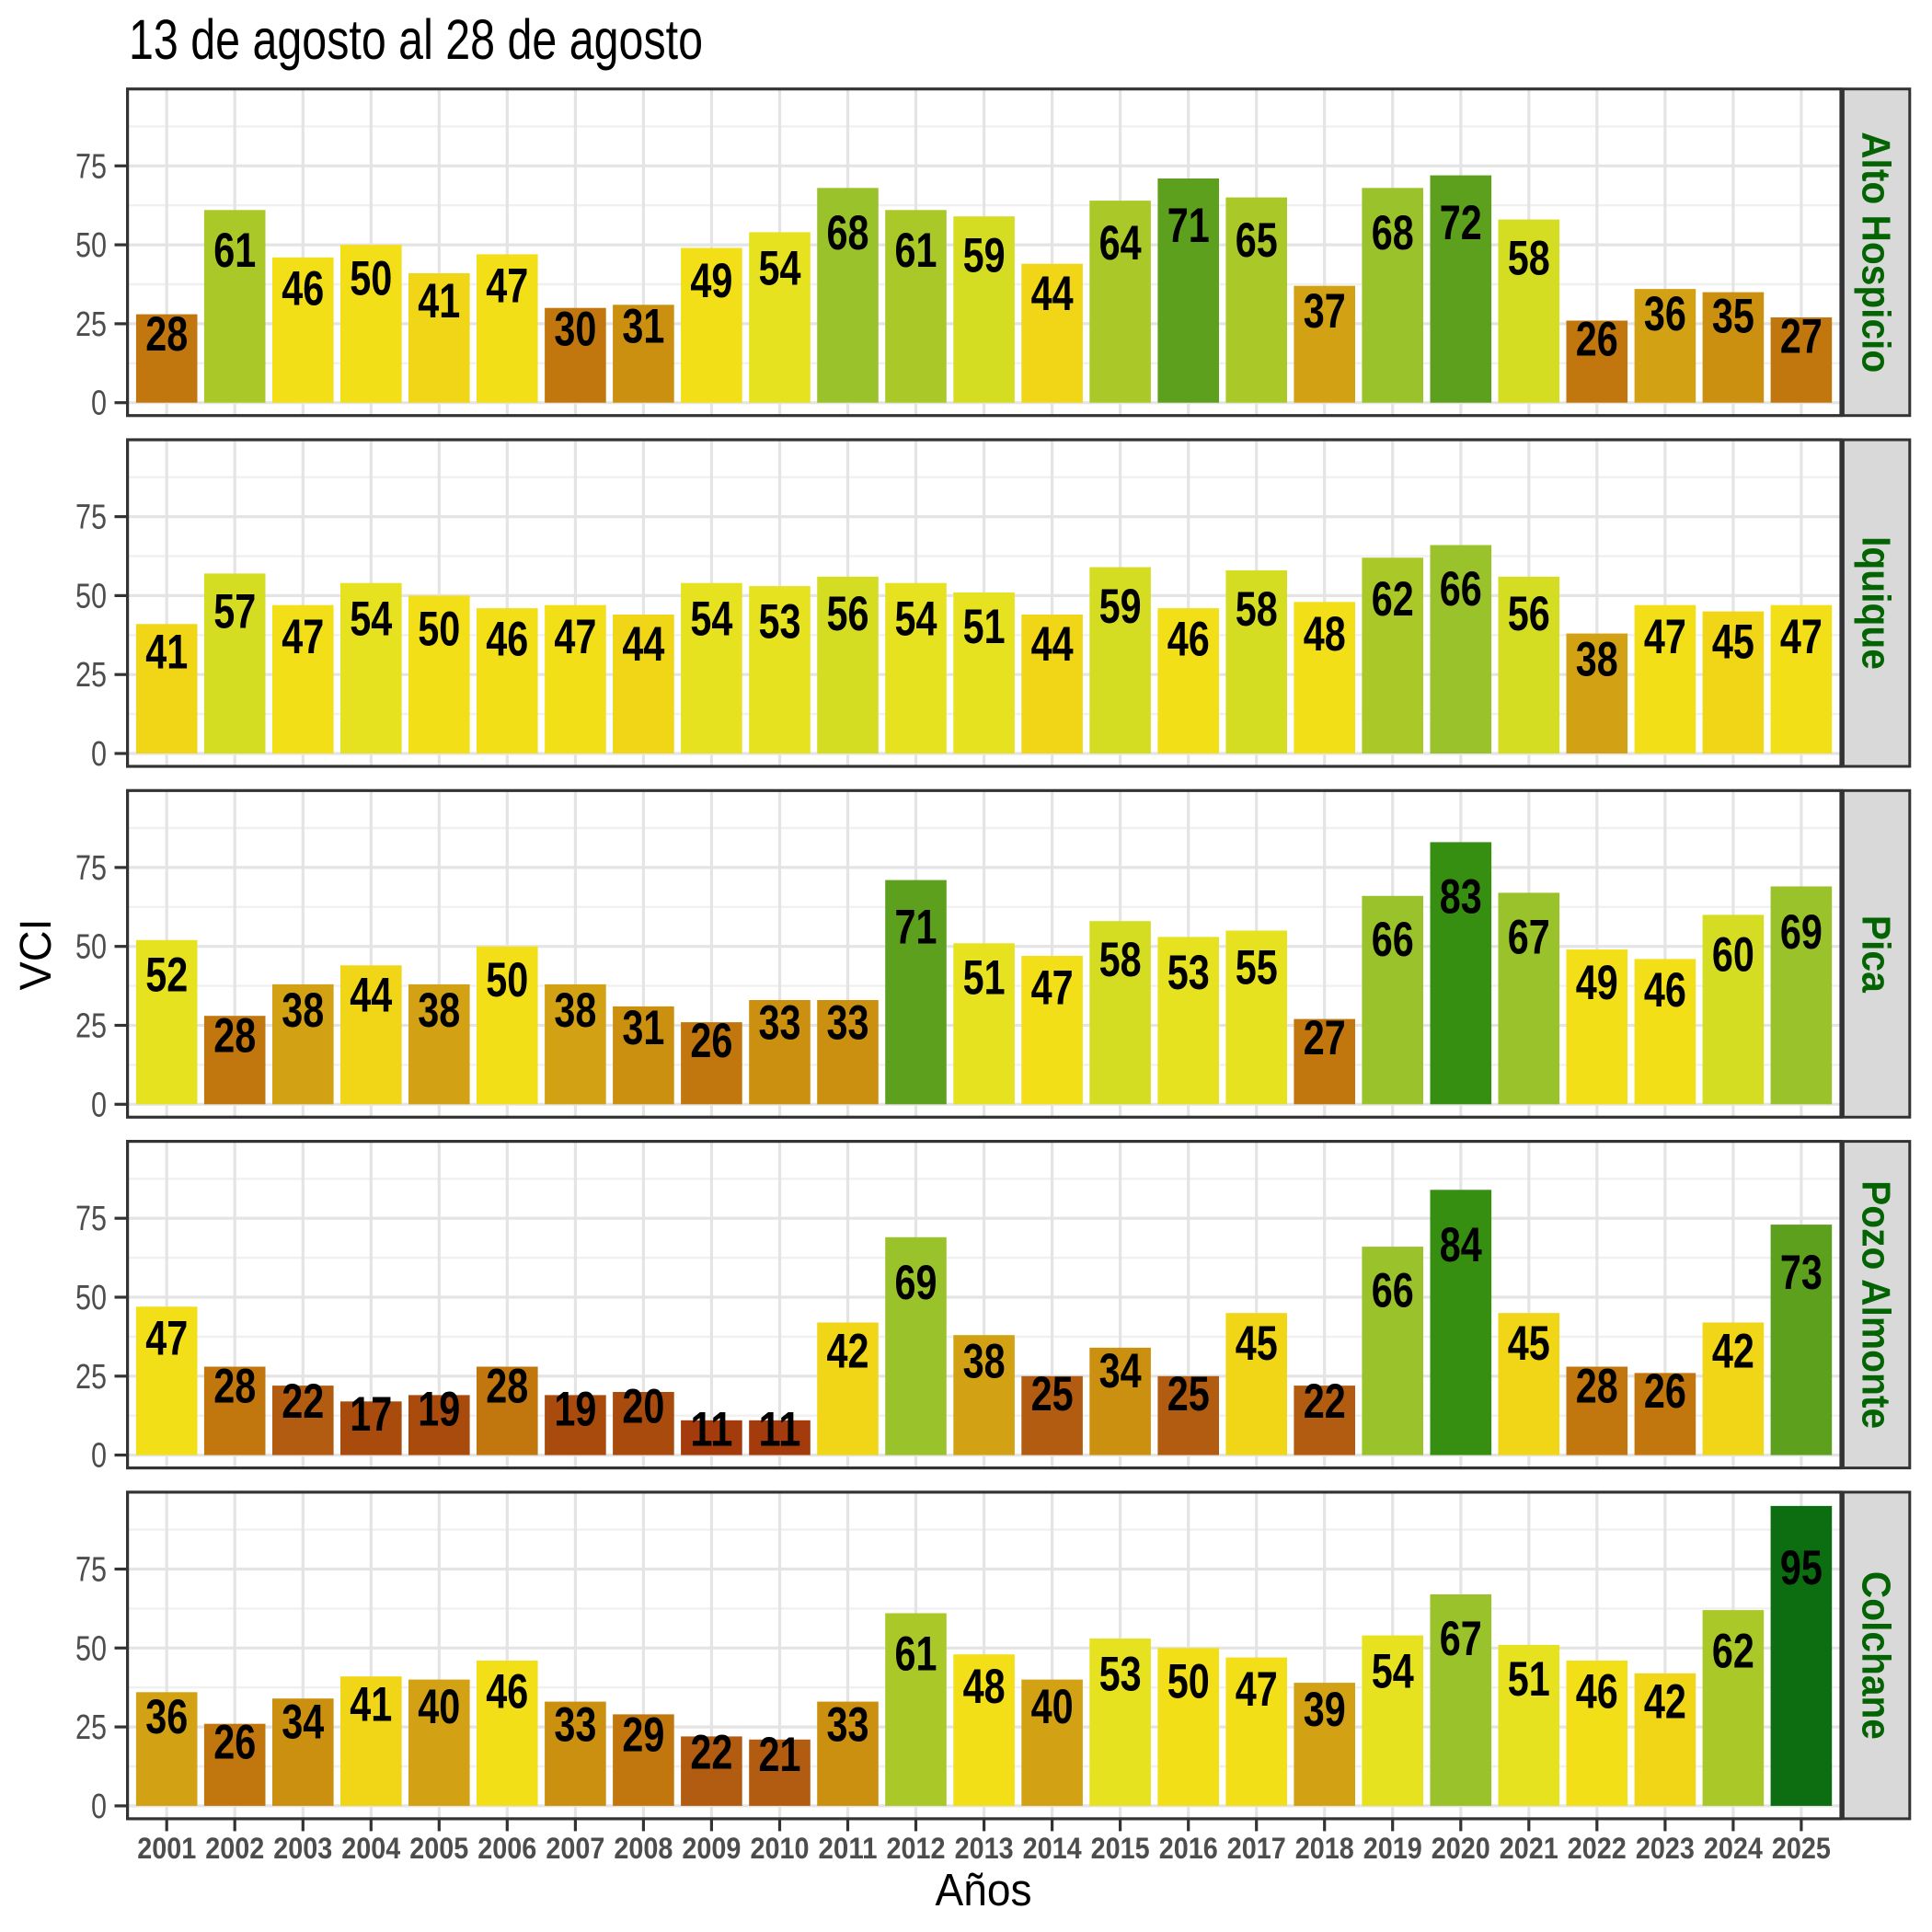 The width and height of the screenshot is (1932, 1932). Describe the element at coordinates (1257, 968) in the screenshot. I see `svg-text: 55` at that location.